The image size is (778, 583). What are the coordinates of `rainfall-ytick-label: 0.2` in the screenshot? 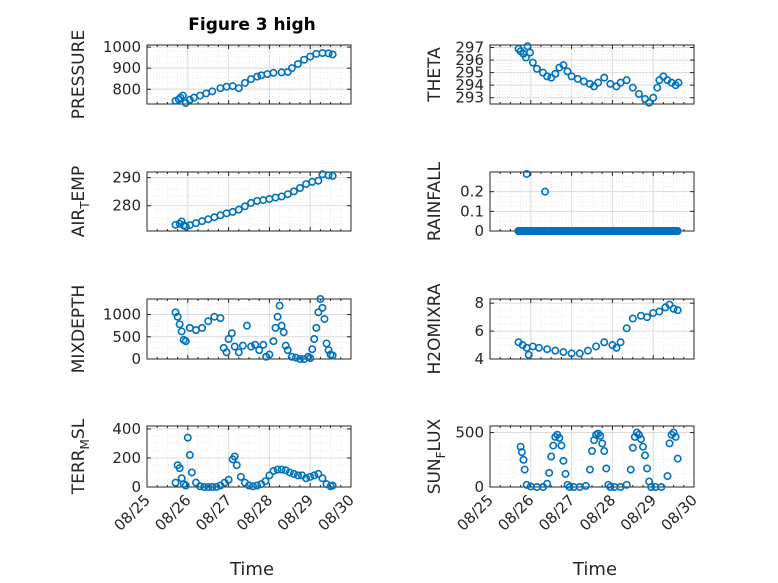 It's located at (472, 192).